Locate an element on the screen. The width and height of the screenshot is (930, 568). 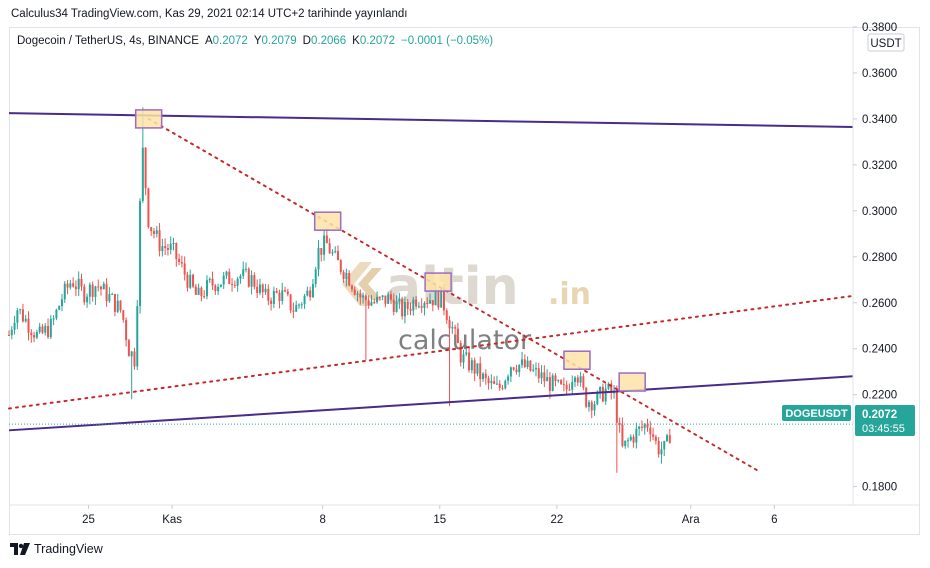
low-label: D is located at coordinates (306, 41).